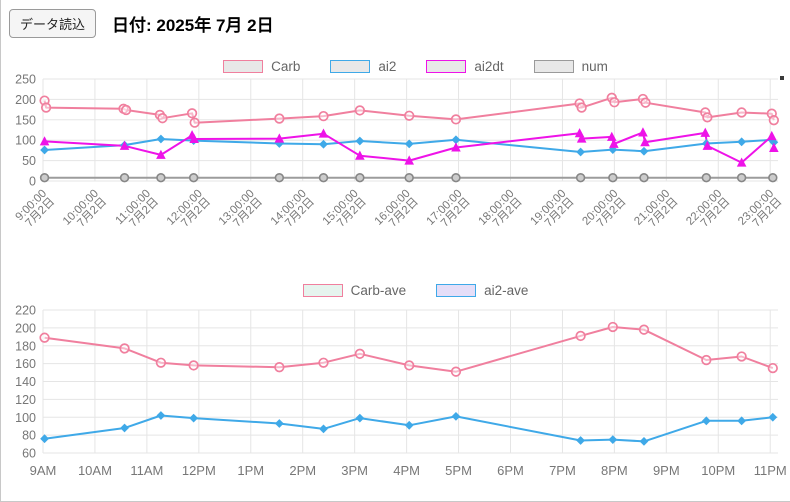 The image size is (790, 502). What do you see at coordinates (43, 470) in the screenshot?
I see `x-tick-label: 9AM` at bounding box center [43, 470].